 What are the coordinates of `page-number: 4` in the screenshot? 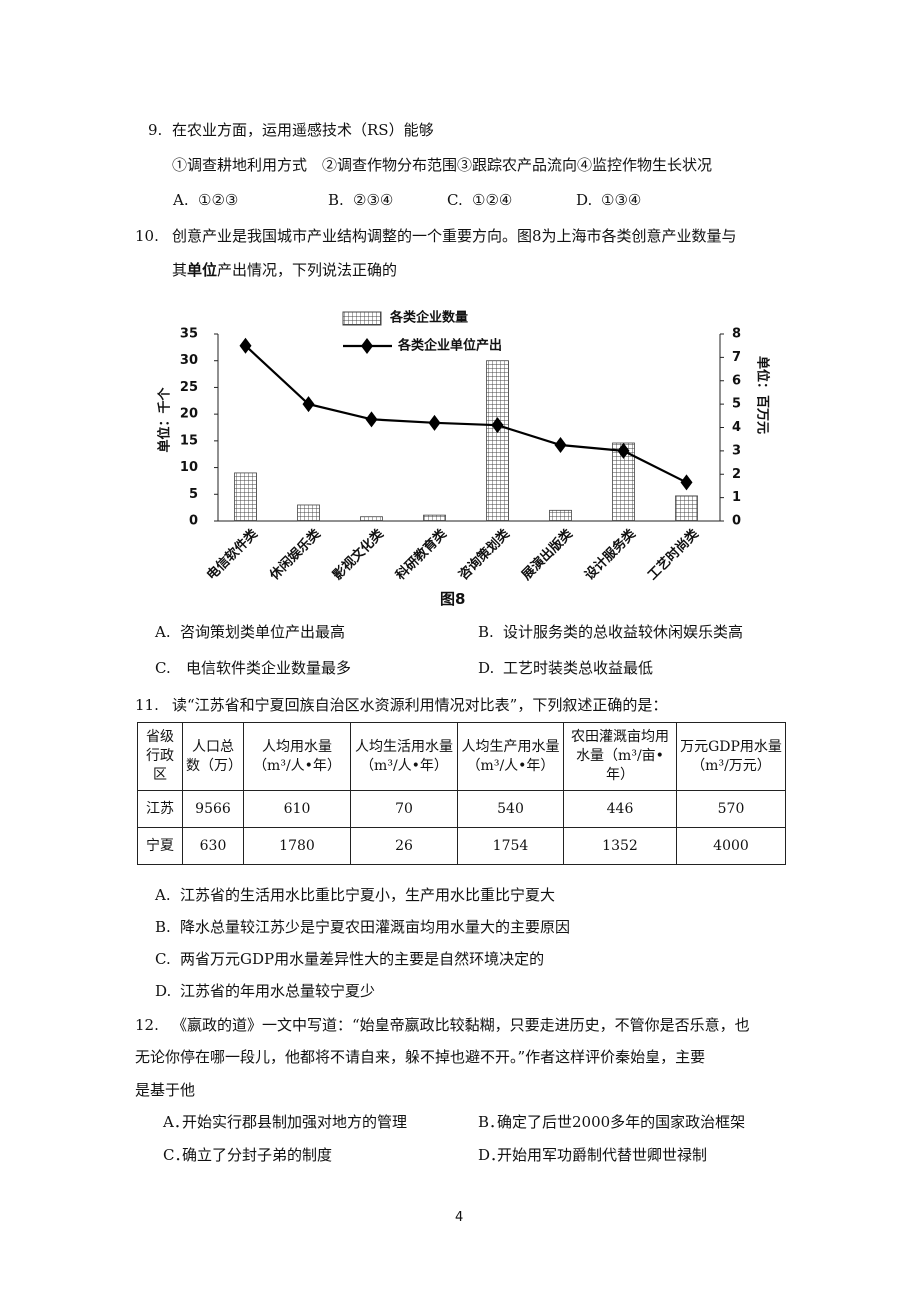 It's located at (459, 1217).